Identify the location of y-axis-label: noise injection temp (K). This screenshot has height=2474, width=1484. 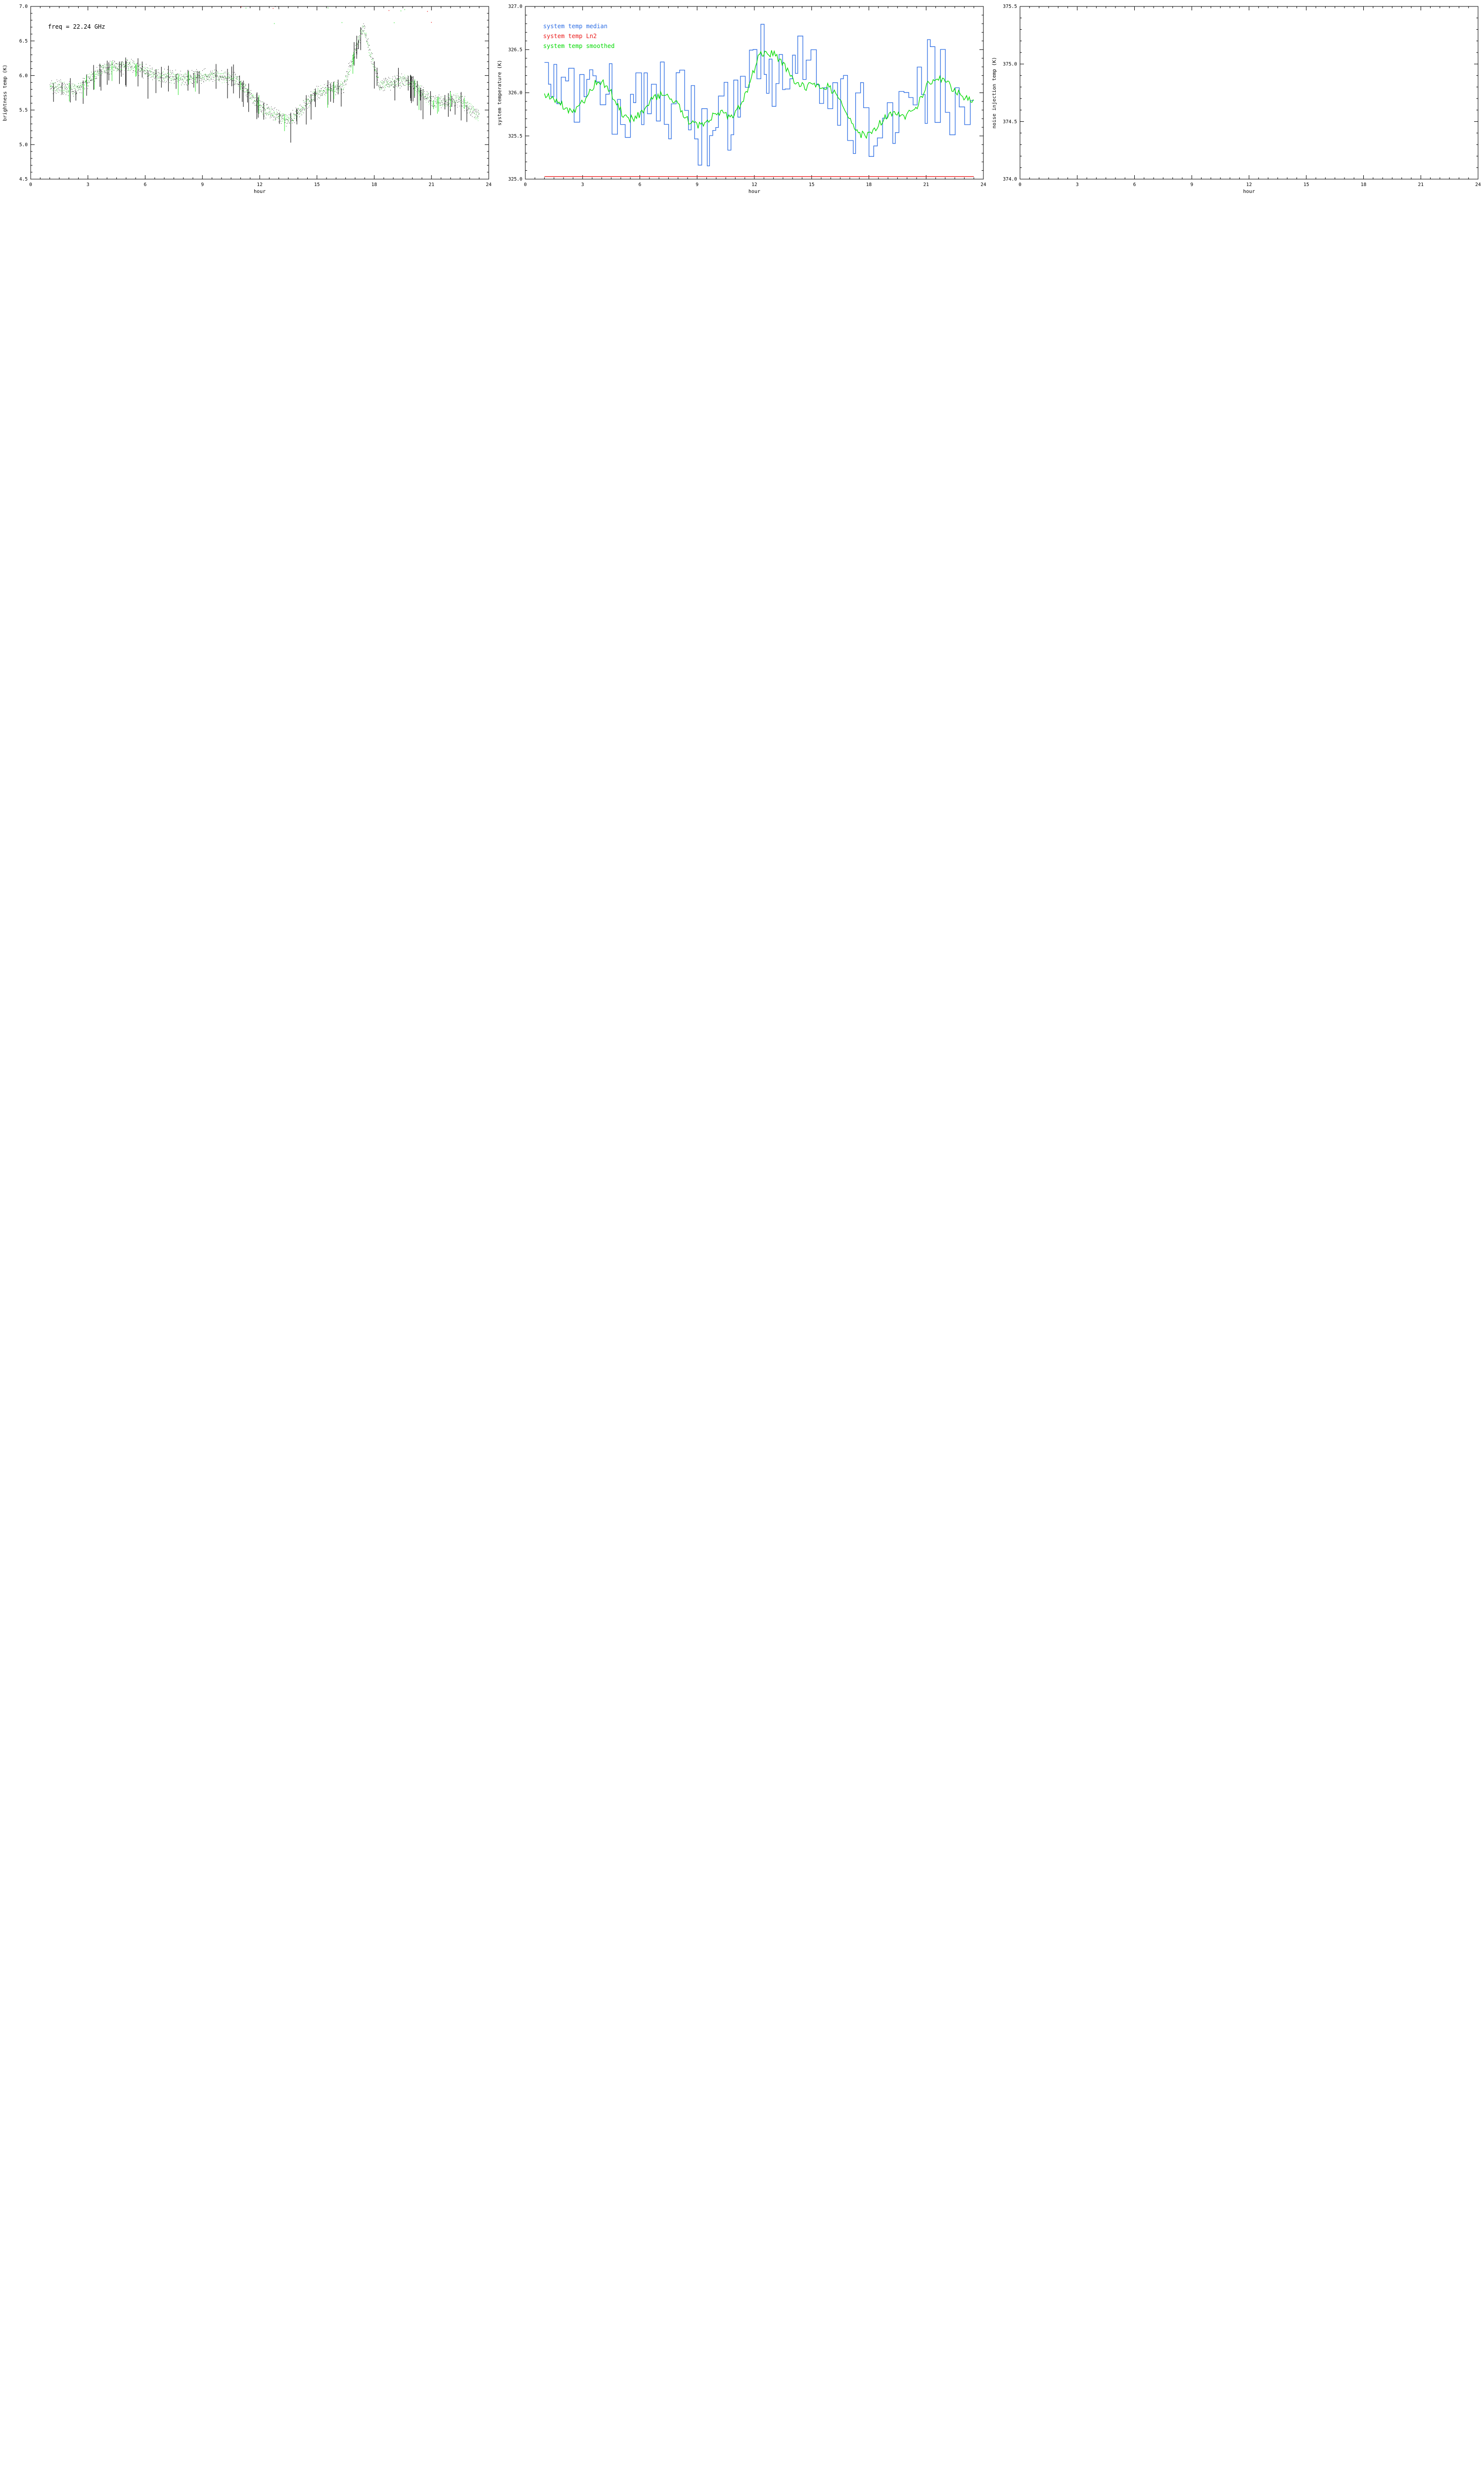
(994, 93).